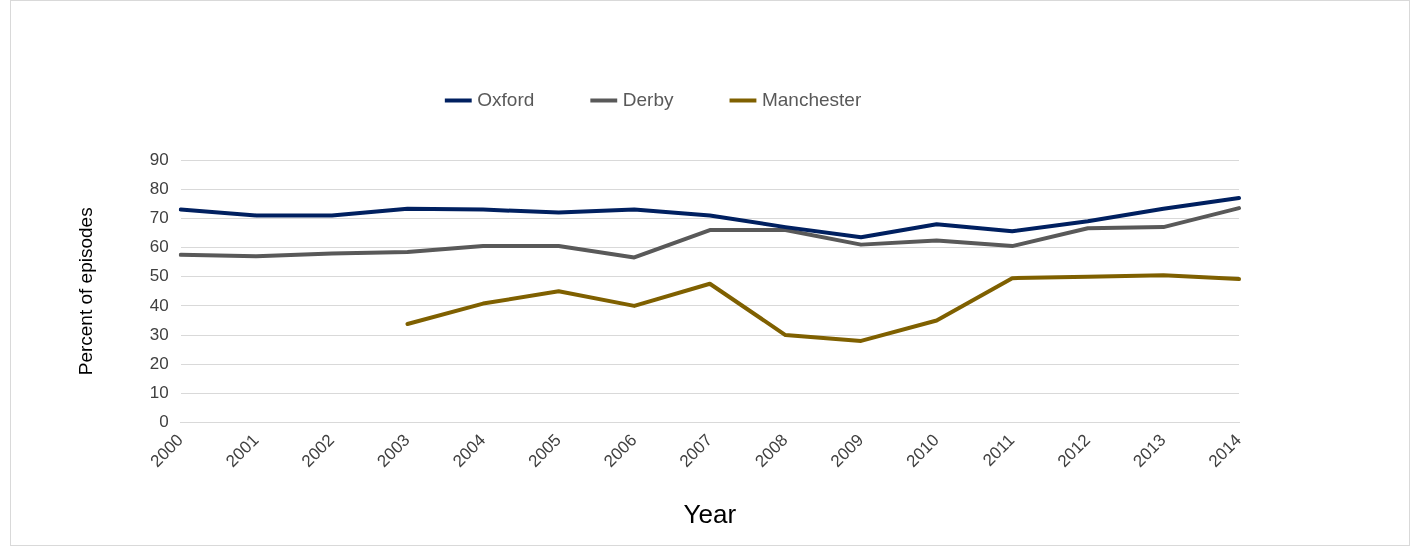 The width and height of the screenshot is (1422, 548). I want to click on legend-label: Derby, so click(648, 99).